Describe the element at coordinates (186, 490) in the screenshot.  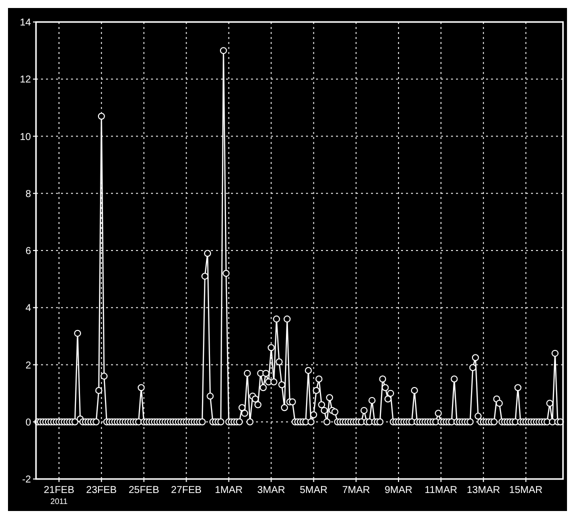
I see `x-tick-label: 27FEB` at that location.